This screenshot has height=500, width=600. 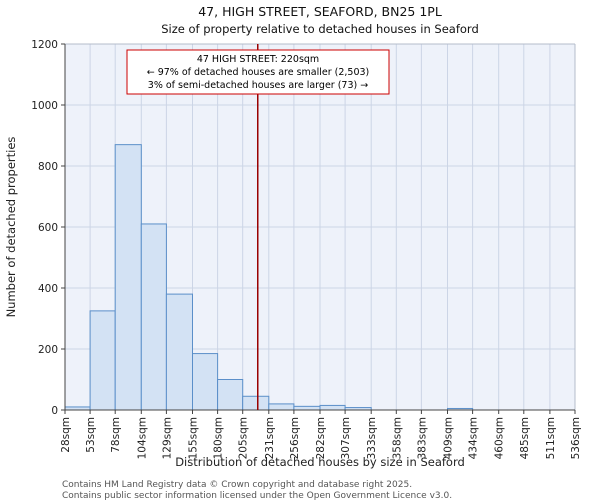 I want to click on x-tick-label: 460sqm, so click(x=500, y=438).